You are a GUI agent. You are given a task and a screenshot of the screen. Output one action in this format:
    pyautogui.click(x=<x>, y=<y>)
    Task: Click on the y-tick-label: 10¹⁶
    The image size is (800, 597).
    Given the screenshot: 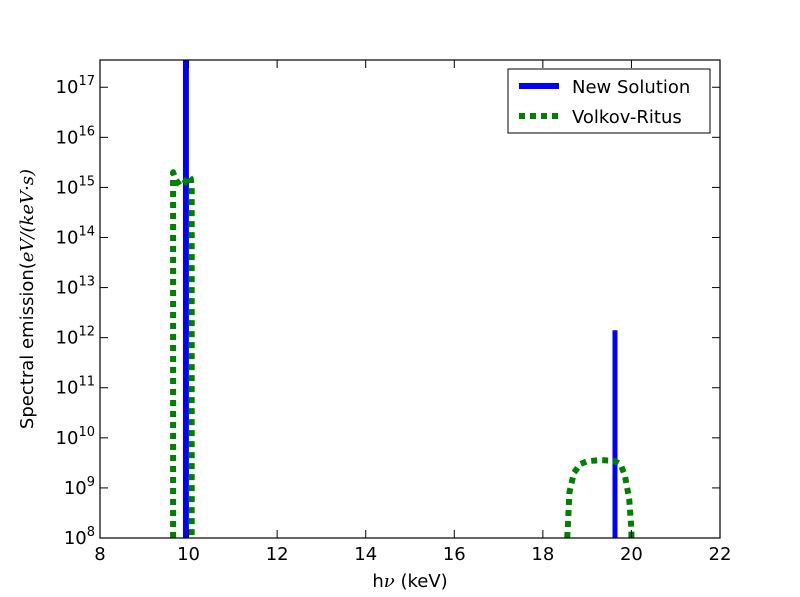 What is the action you would take?
    pyautogui.click(x=75, y=136)
    